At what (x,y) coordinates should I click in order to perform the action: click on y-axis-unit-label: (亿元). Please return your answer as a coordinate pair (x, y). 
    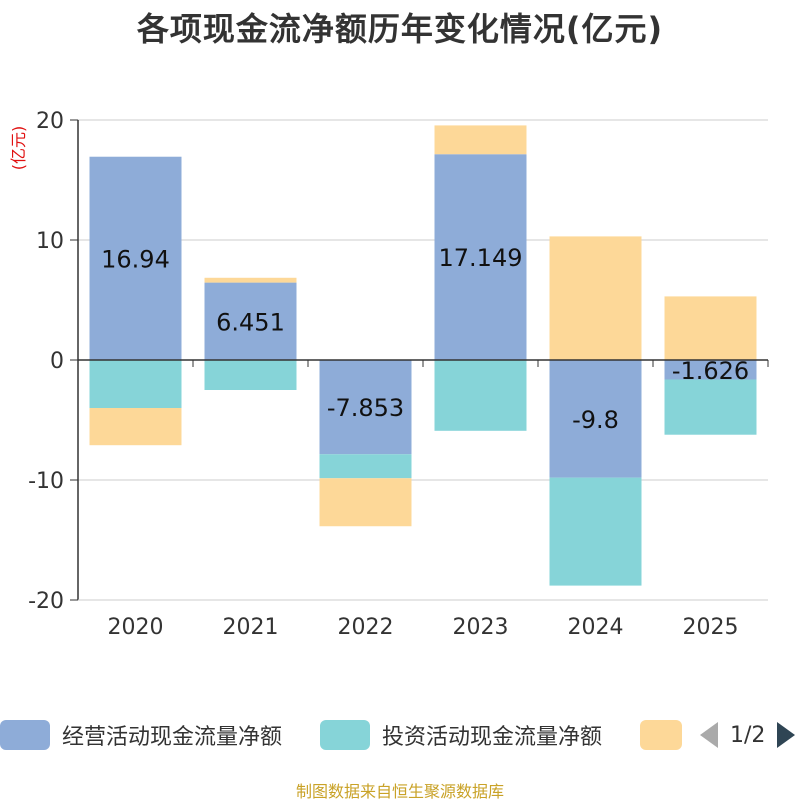
    Looking at the image, I should click on (18, 148).